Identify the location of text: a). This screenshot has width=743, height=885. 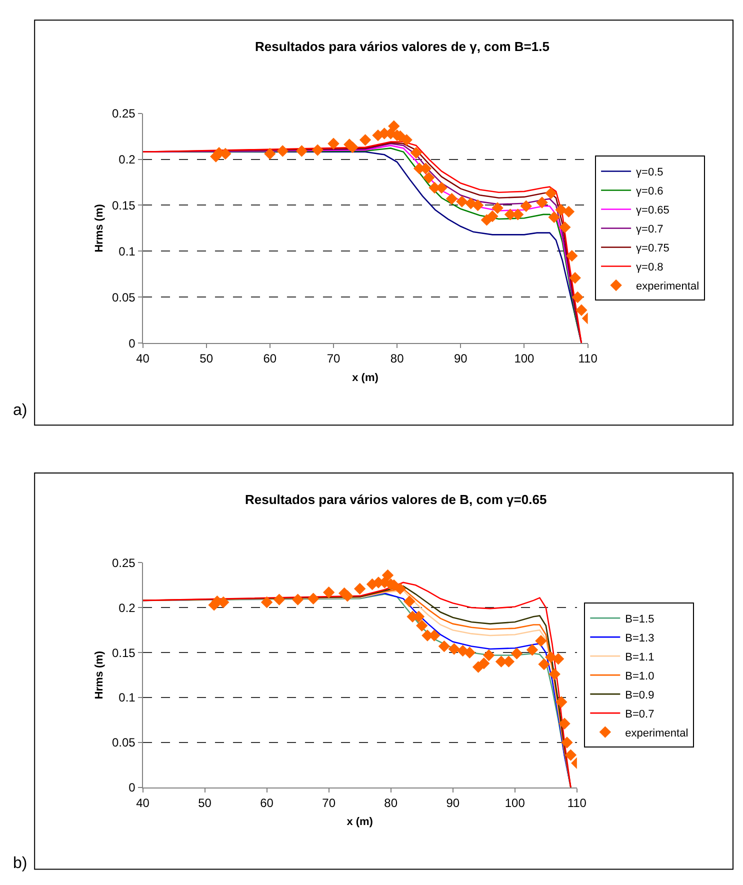
(20, 410).